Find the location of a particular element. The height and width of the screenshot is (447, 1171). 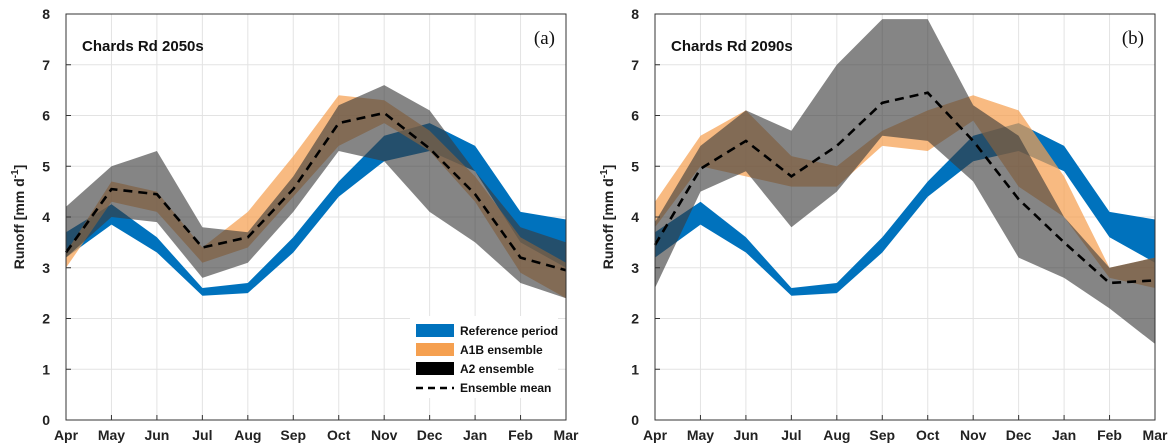

panel-label: (b) is located at coordinates (1133, 38).